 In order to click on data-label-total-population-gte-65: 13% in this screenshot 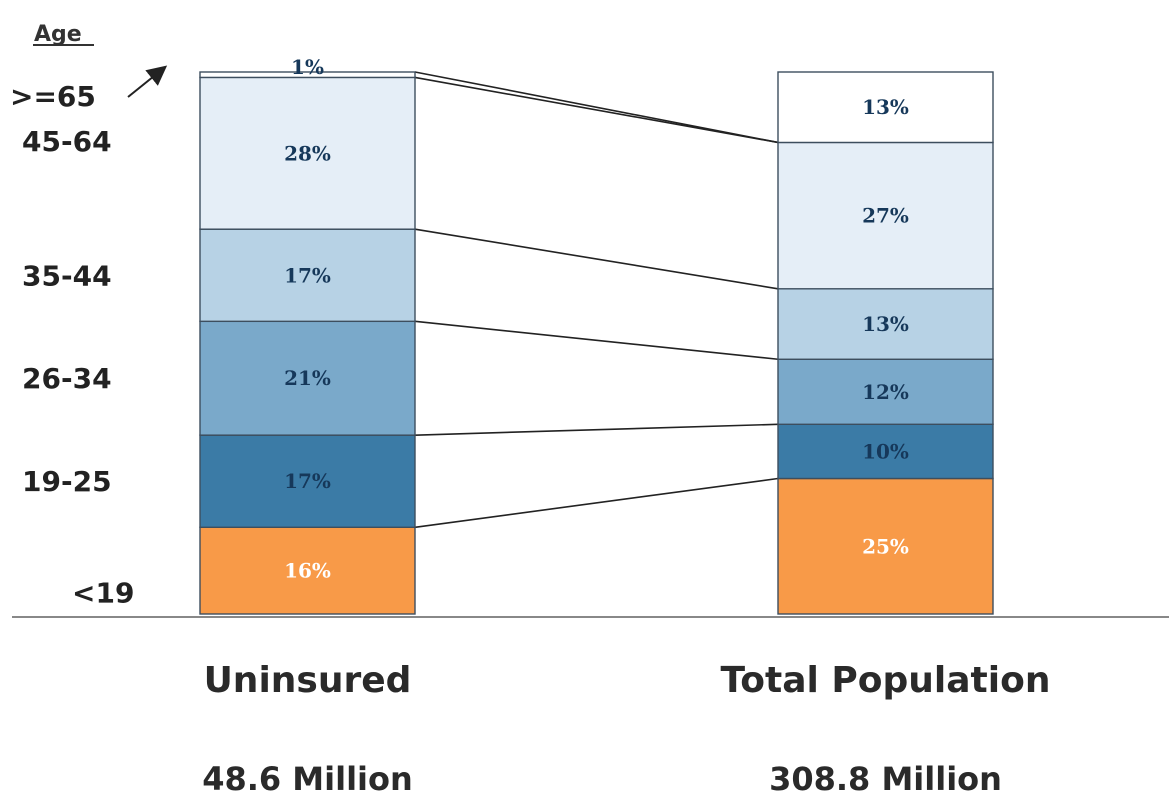, I will do `click(885, 107)`.